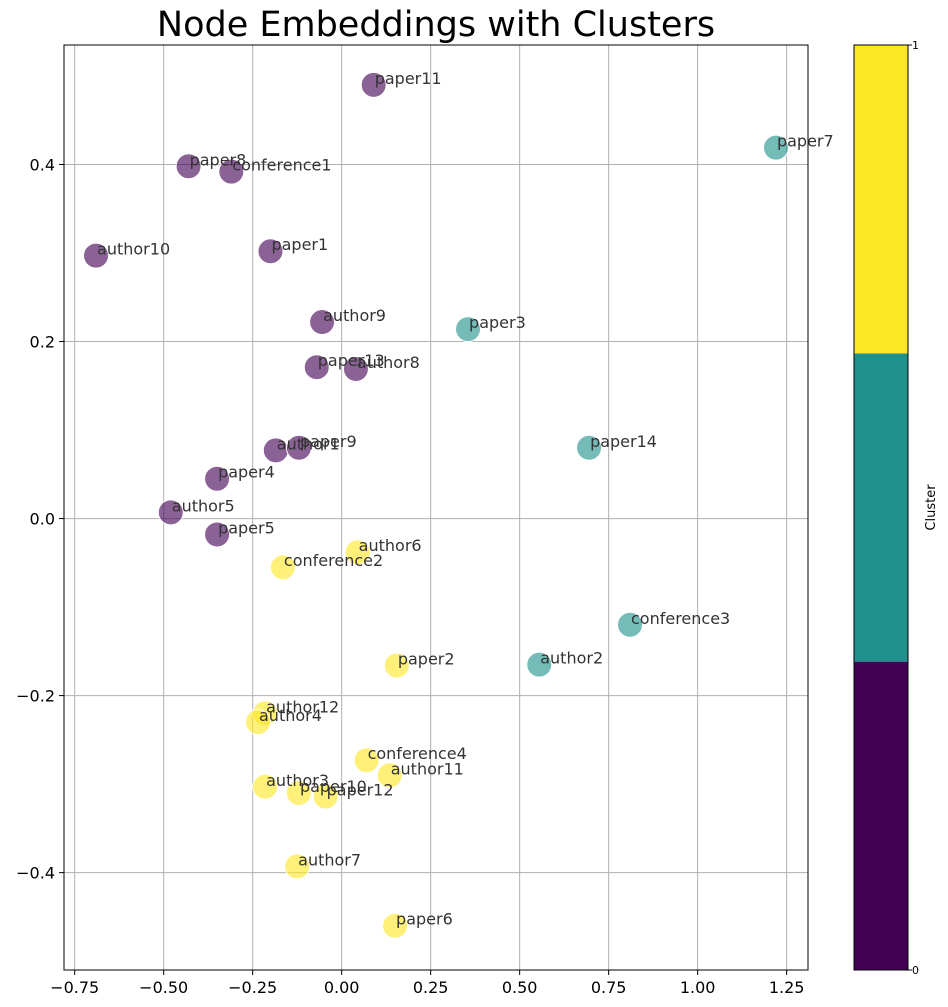 This screenshot has width=948, height=1007. Describe the element at coordinates (342, 987) in the screenshot. I see `x-tick-label: 0.00` at that location.